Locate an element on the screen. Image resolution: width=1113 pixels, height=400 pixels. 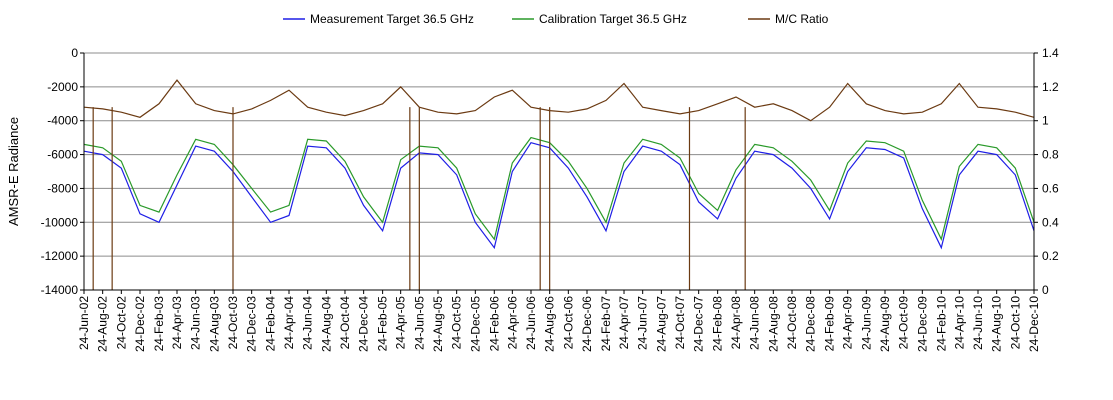
x-tick-label: 24-Oct-08 is located at coordinates (792, 323).